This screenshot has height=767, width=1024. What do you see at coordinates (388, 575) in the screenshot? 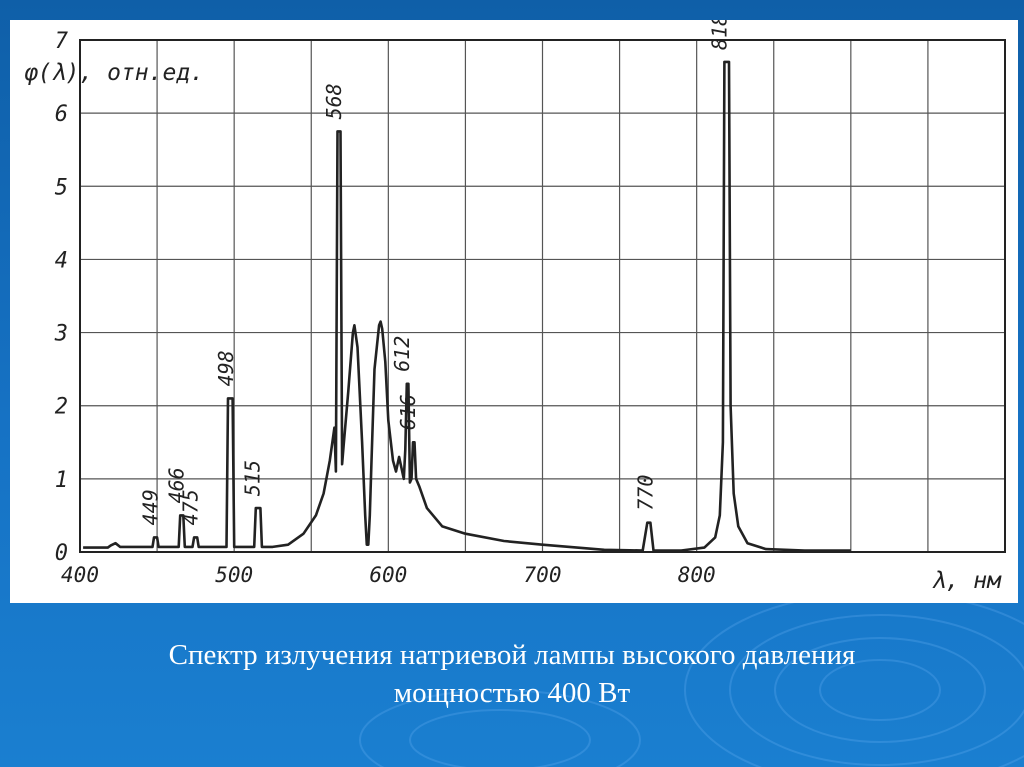
I see `x-tick-label: 600` at bounding box center [388, 575].